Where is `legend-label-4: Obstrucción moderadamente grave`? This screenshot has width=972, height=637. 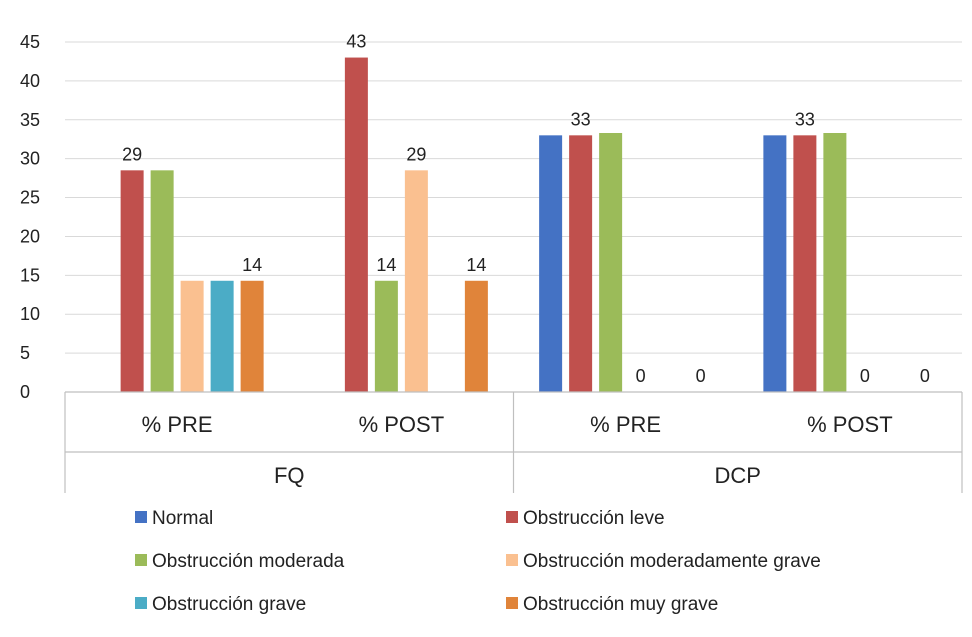
legend-label-4: Obstrucción moderadamente grave is located at coordinates (672, 561).